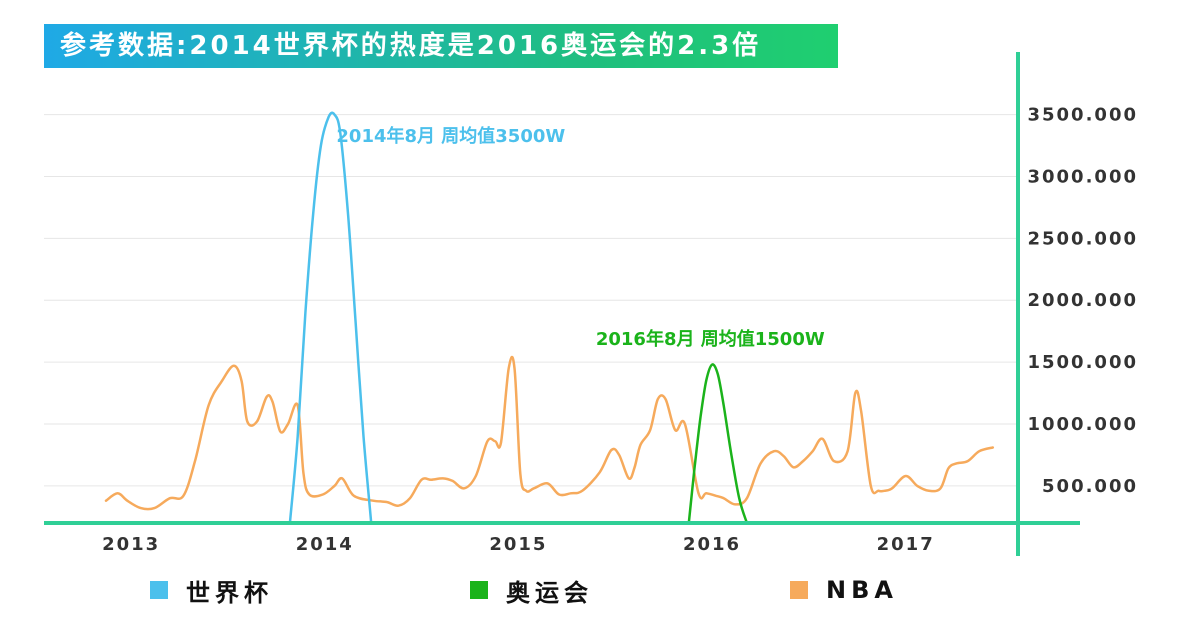  Describe the element at coordinates (906, 544) in the screenshot. I see `x-tick-label: 2017` at that location.